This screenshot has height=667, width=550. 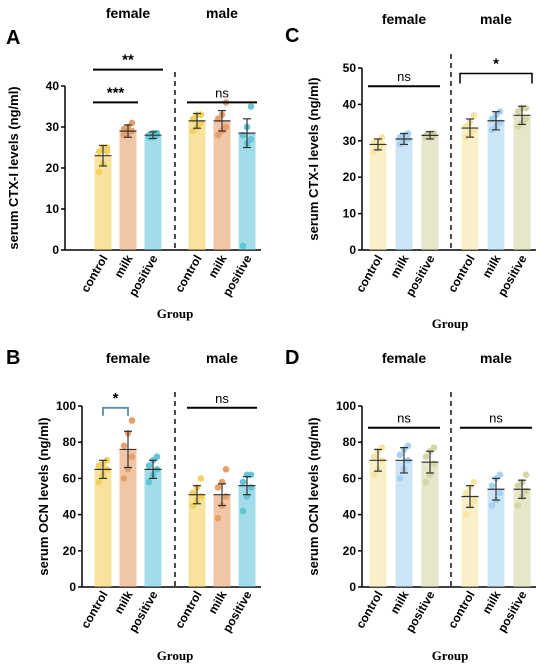 What do you see at coordinates (13, 167) in the screenshot?
I see `y-axis-label: serum CTX-I levels (ng/ml)` at bounding box center [13, 167].